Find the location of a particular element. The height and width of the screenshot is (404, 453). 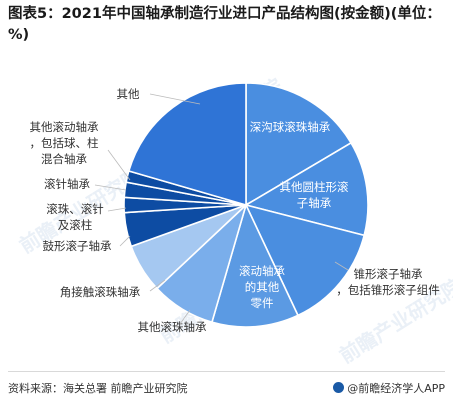

brand-label: @前瞻经济学人APP is located at coordinates (396, 388).